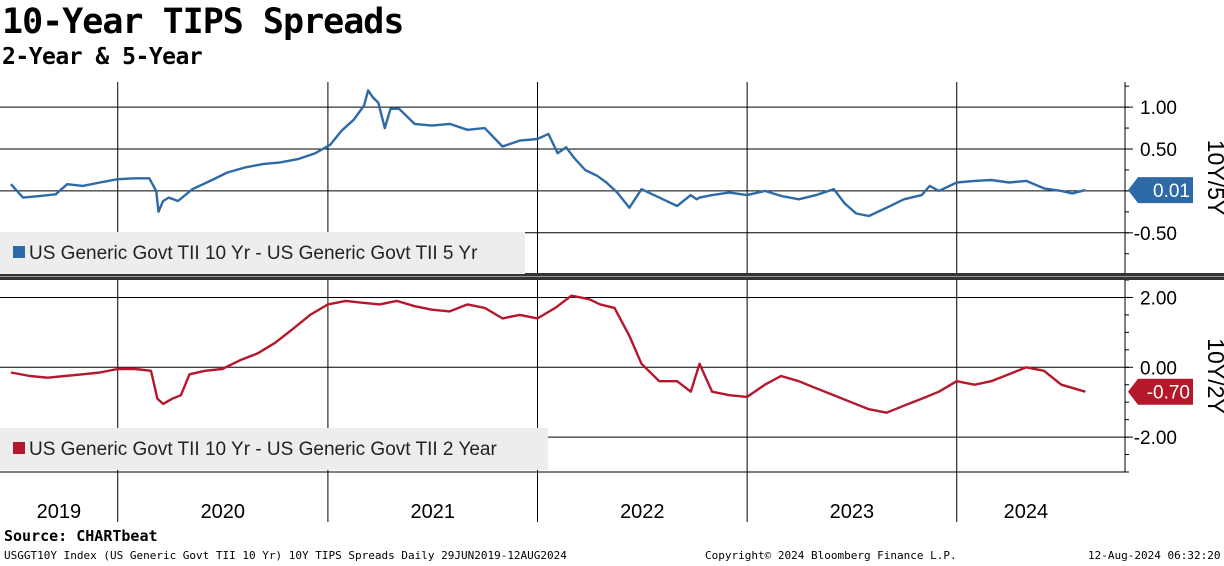 This screenshot has height=566, width=1224. I want to click on footer-timestamp: 12-Aug-2024 06:32:20, so click(1154, 555).